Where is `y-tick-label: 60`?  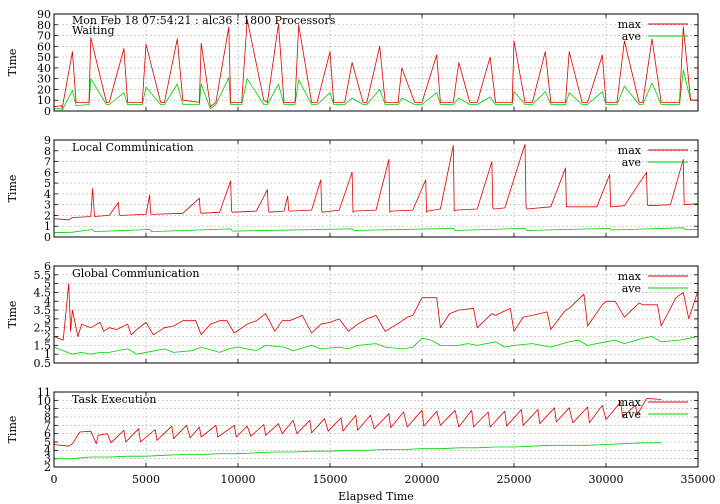 y-tick-label: 60 is located at coordinates (44, 46).